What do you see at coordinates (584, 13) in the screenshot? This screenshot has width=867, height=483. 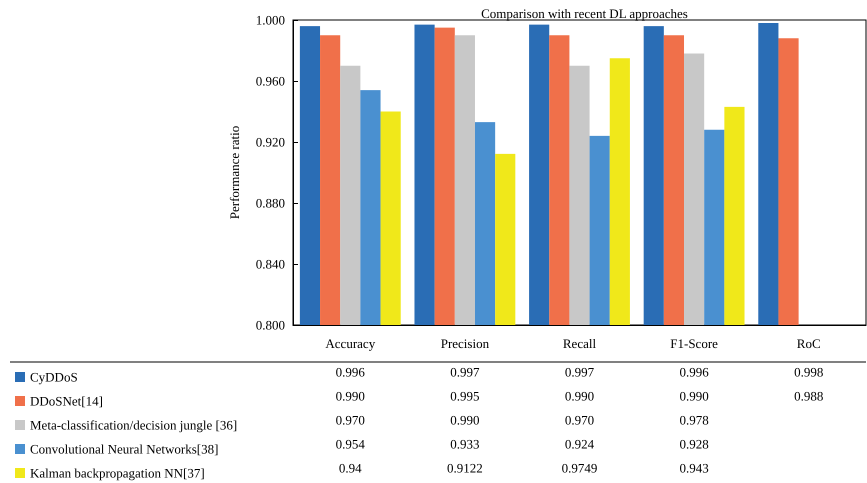 I see `chart-title: Comparison with recent DL approaches` at bounding box center [584, 13].